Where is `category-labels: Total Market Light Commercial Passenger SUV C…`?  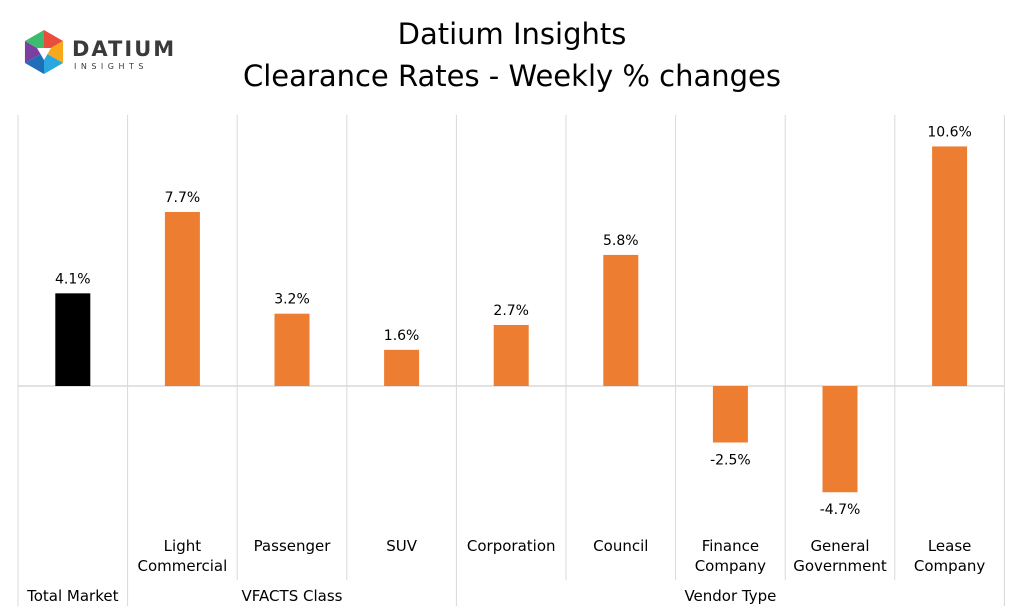
category-labels: Total Market Light Commercial Passenger SUV C… is located at coordinates (505, 571).